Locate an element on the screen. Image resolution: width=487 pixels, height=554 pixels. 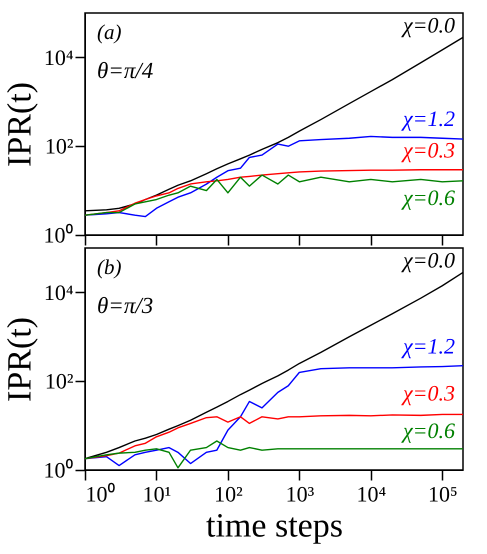
annotation: θ=π/3 is located at coordinates (125, 305).